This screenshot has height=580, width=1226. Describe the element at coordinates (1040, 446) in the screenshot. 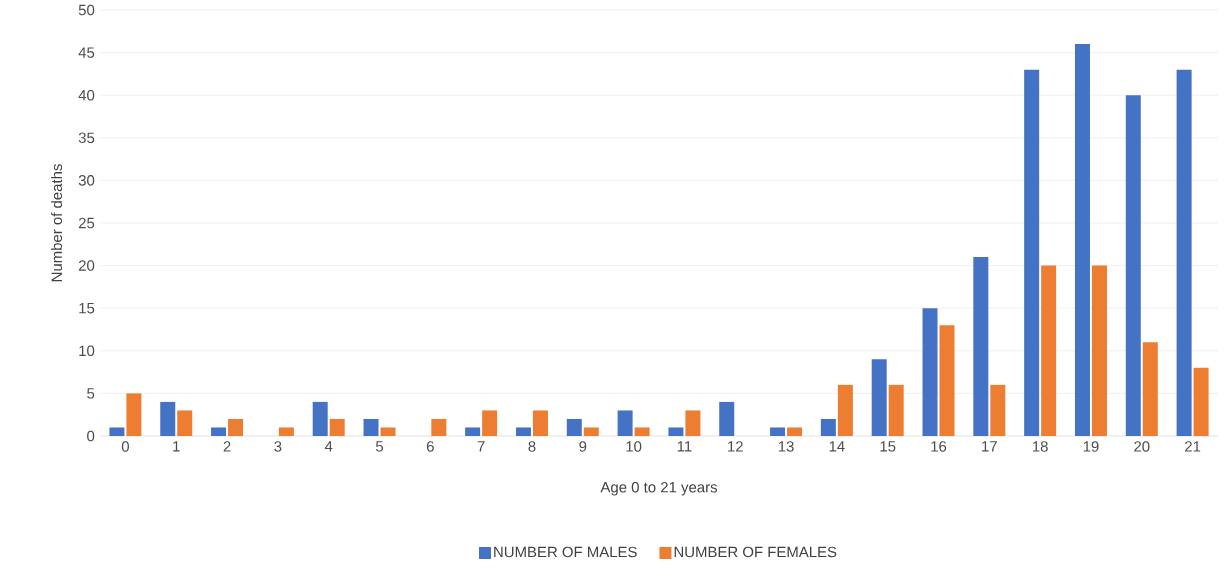

I see `x-tick-label: 18` at that location.